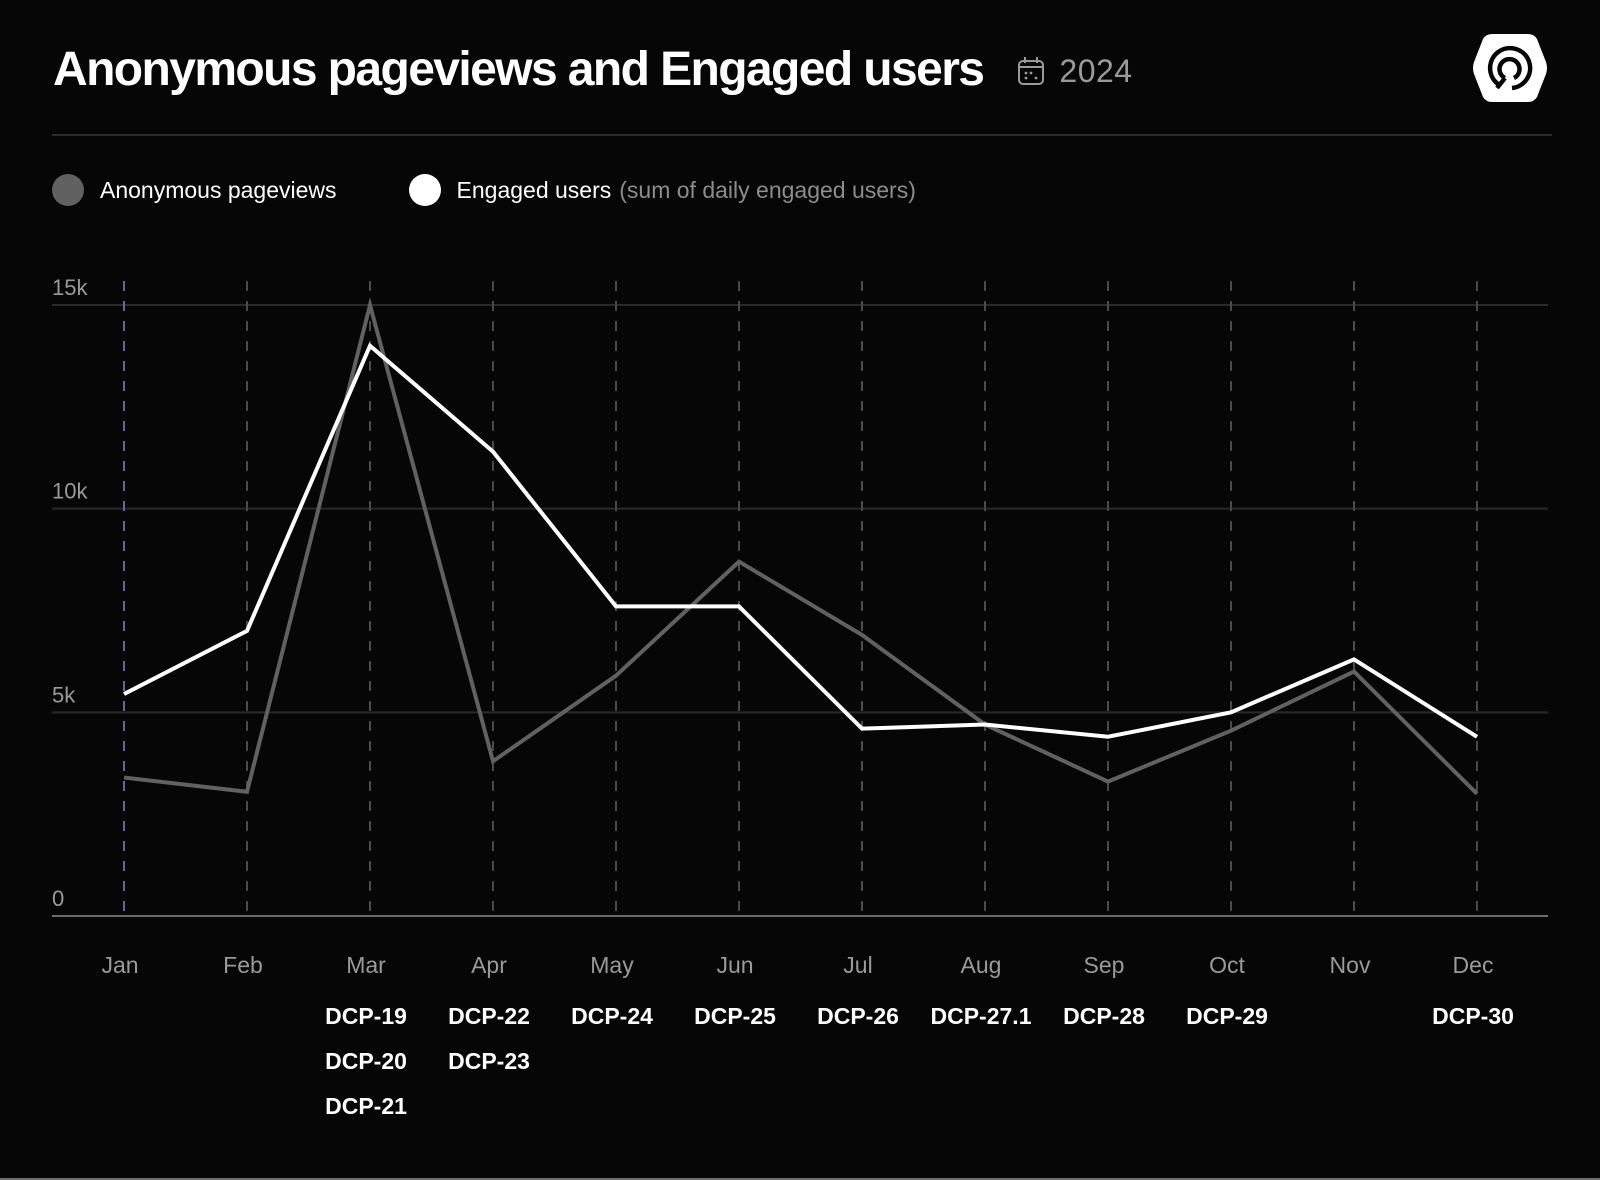 The width and height of the screenshot is (1600, 1180). Describe the element at coordinates (68, 190) in the screenshot. I see `legend-swatch-anonymous-pageviews` at that location.